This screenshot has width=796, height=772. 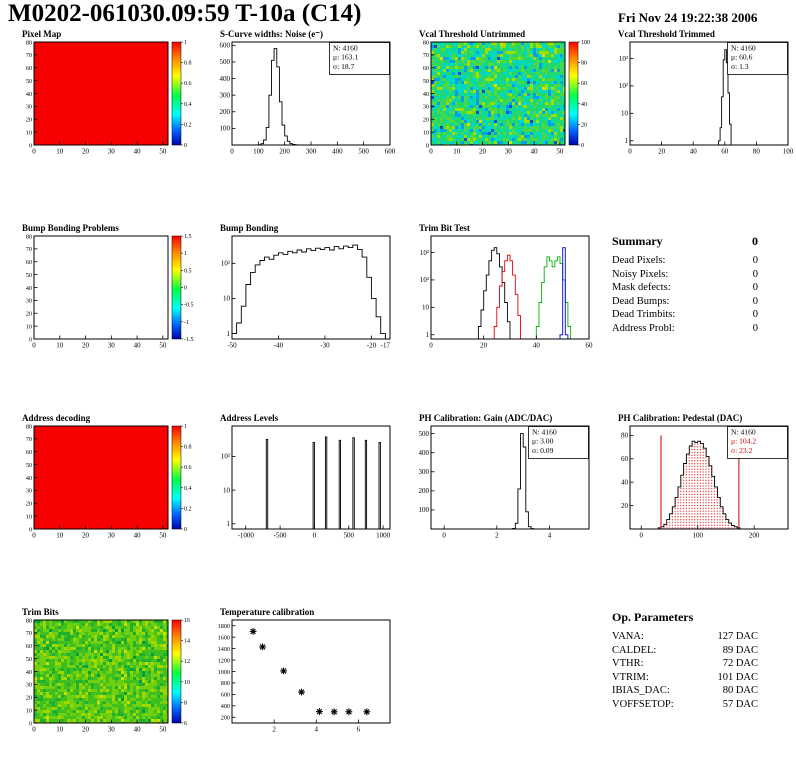 I want to click on svg-text: -500, so click(x=280, y=536).